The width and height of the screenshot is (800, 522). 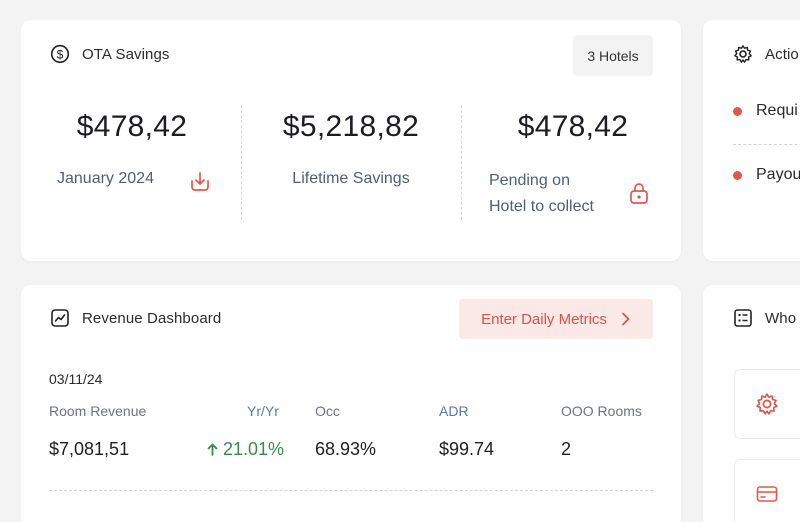 I want to click on yoy-change: 21.01%, so click(x=245, y=449).